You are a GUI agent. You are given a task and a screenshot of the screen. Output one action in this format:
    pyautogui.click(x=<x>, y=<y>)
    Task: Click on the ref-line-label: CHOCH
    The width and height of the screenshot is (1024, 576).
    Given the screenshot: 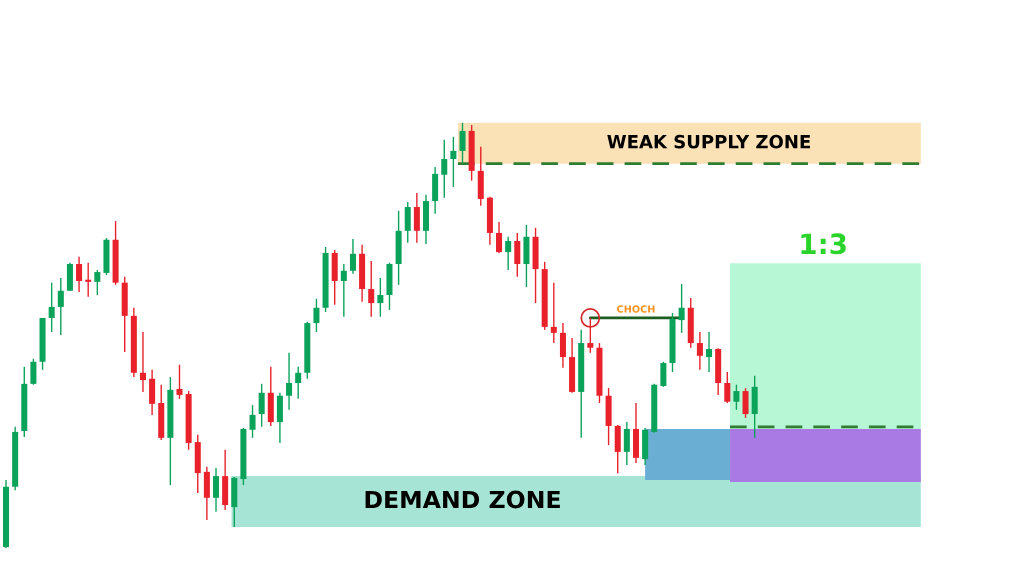 What is the action you would take?
    pyautogui.click(x=636, y=309)
    